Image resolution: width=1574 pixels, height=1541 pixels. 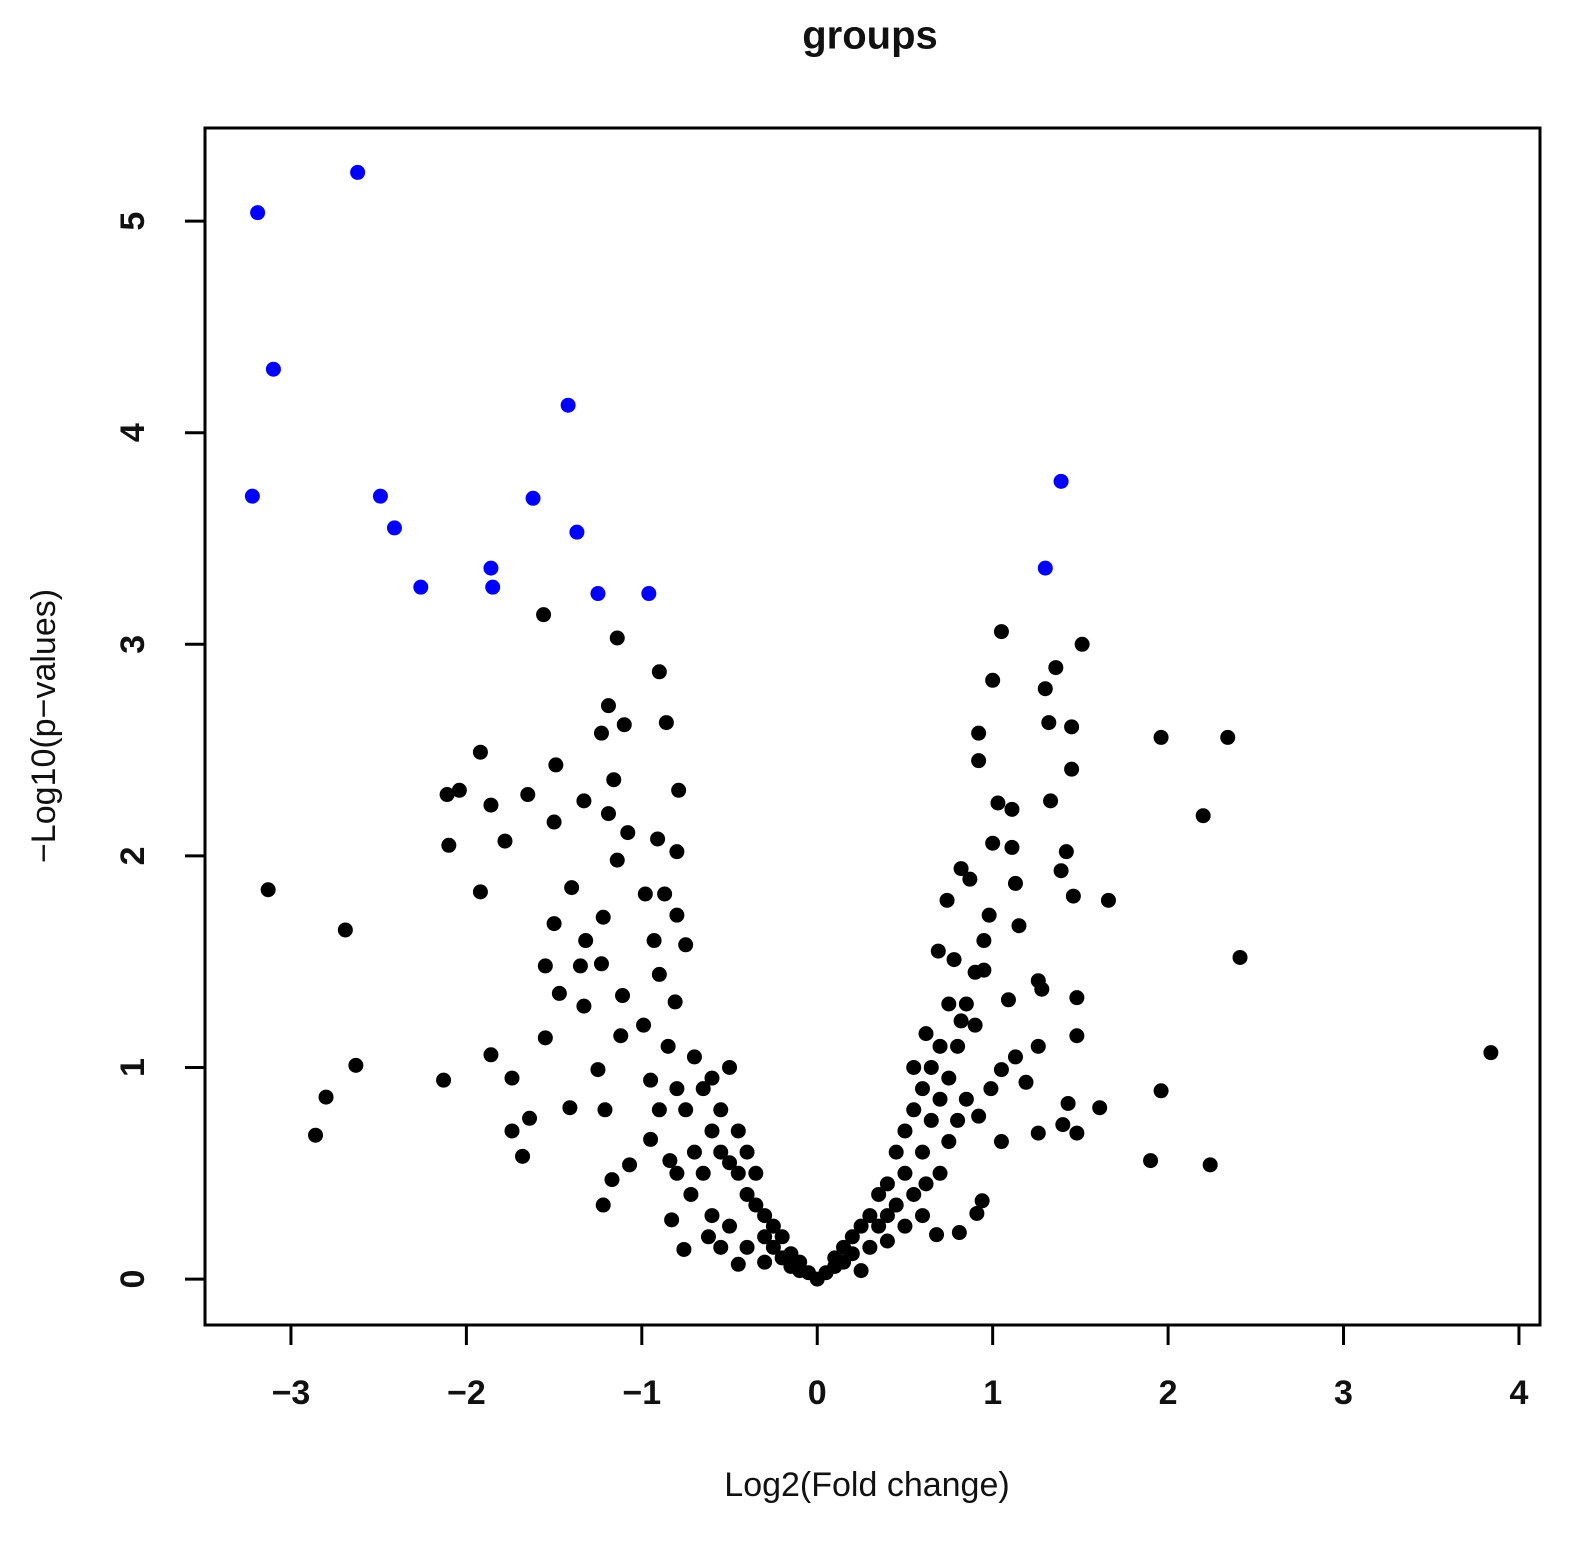 I want to click on y-tick-label: 3, so click(x=133, y=644).